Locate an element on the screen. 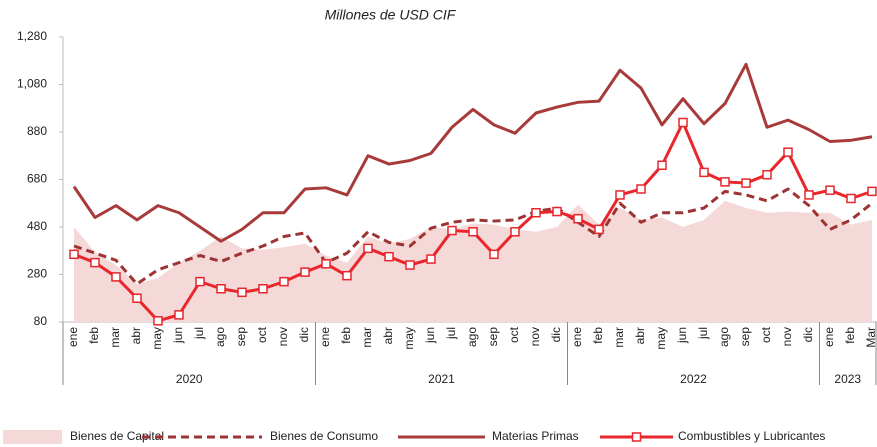  legend-label: Bienes de Consumo is located at coordinates (324, 436).